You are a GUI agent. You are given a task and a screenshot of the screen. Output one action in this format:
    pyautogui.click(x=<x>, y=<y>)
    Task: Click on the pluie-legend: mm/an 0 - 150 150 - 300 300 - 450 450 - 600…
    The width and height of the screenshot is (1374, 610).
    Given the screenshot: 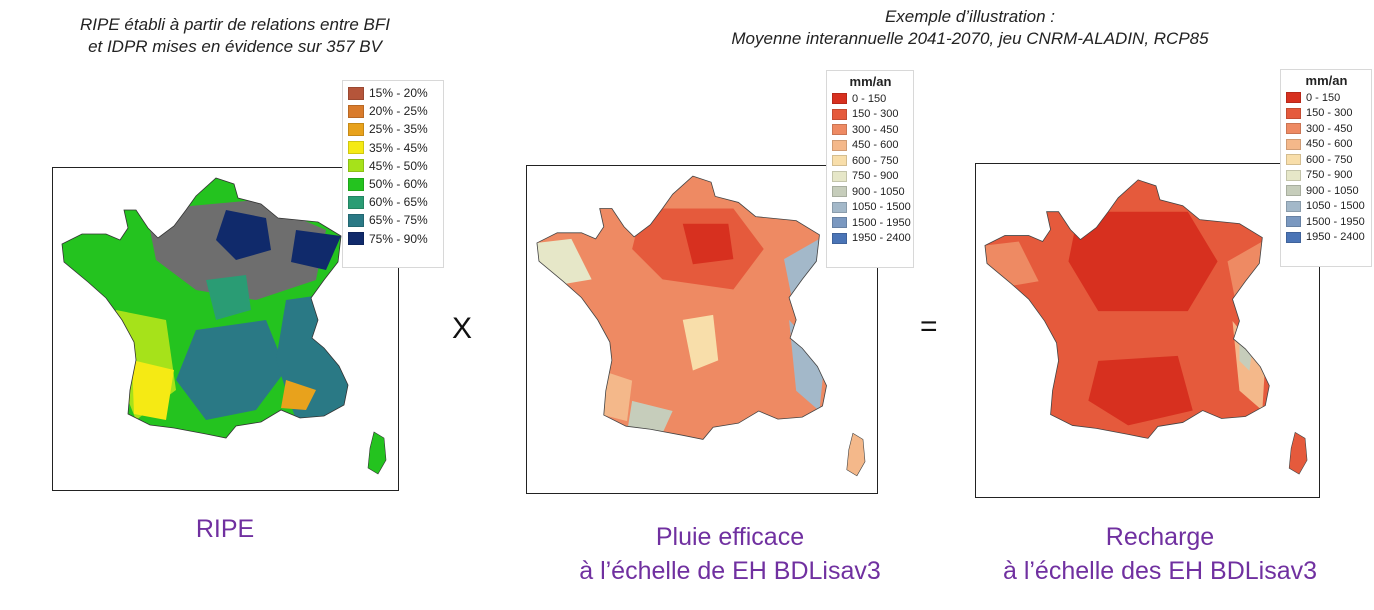 What is the action you would take?
    pyautogui.click(x=870, y=169)
    